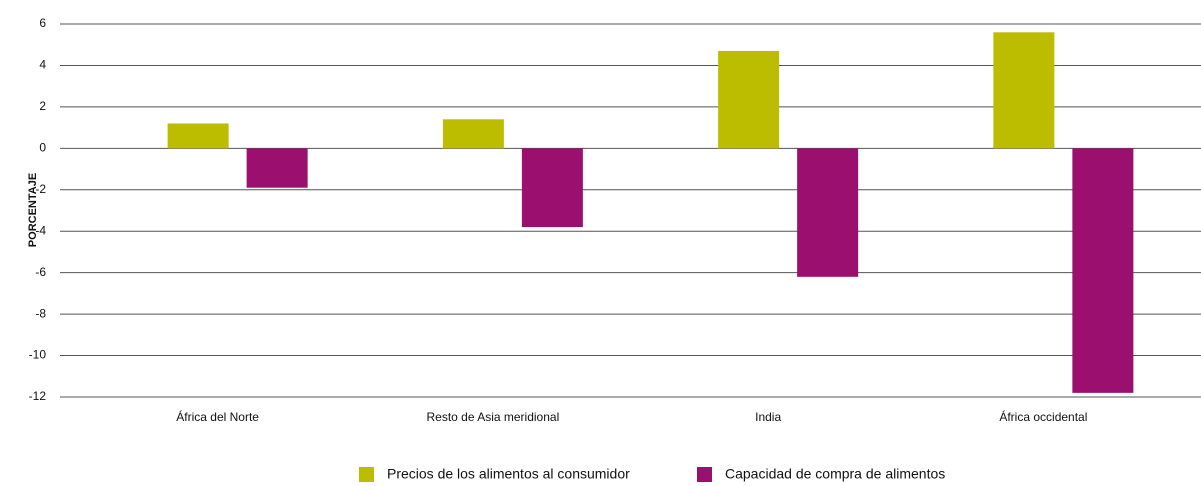 The height and width of the screenshot is (486, 1201). Describe the element at coordinates (42, 65) in the screenshot. I see `y-tick-label: 4` at that location.